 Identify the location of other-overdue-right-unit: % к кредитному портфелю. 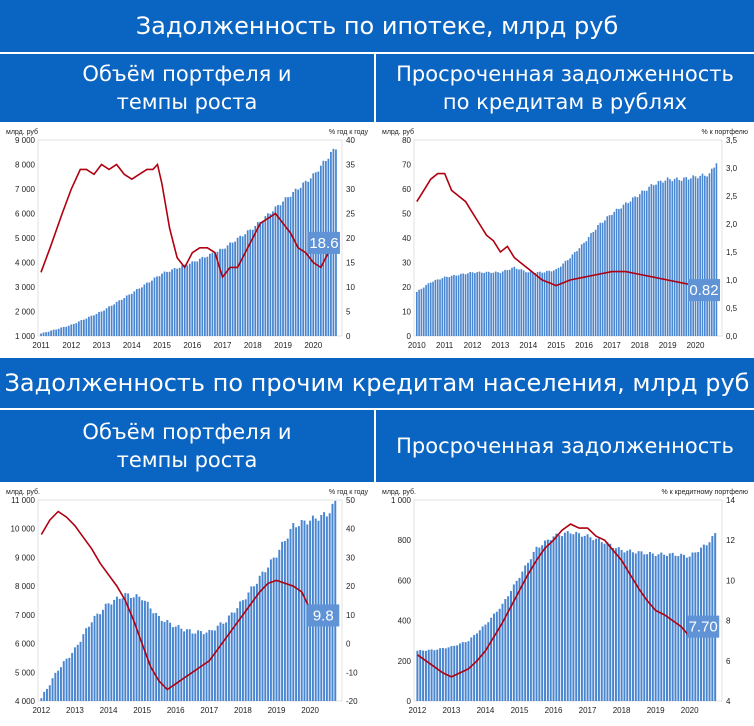
(704, 492).